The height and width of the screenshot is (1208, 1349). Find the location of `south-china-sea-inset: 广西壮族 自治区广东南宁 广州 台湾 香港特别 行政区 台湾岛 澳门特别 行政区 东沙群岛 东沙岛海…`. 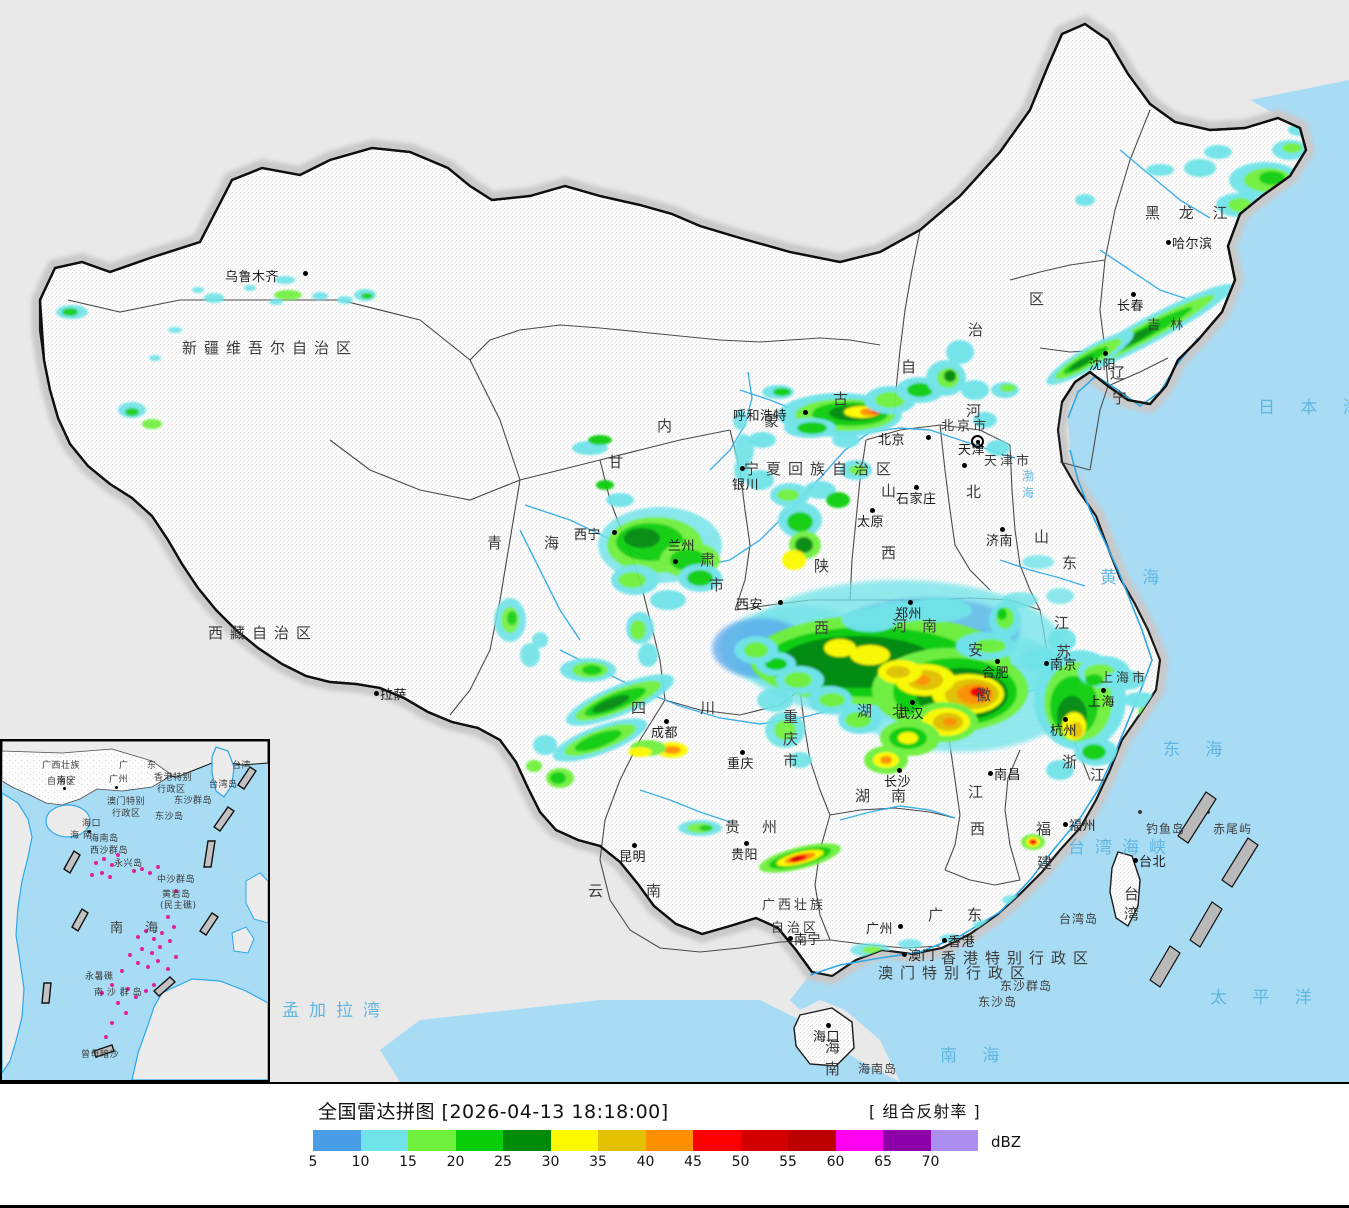

south-china-sea-inset: 广西壮族 自治区广东南宁 广州 台湾 香港特别 行政区 台湾岛 澳门特别 行政区 东沙群岛 东沙岛海… is located at coordinates (135, 910).